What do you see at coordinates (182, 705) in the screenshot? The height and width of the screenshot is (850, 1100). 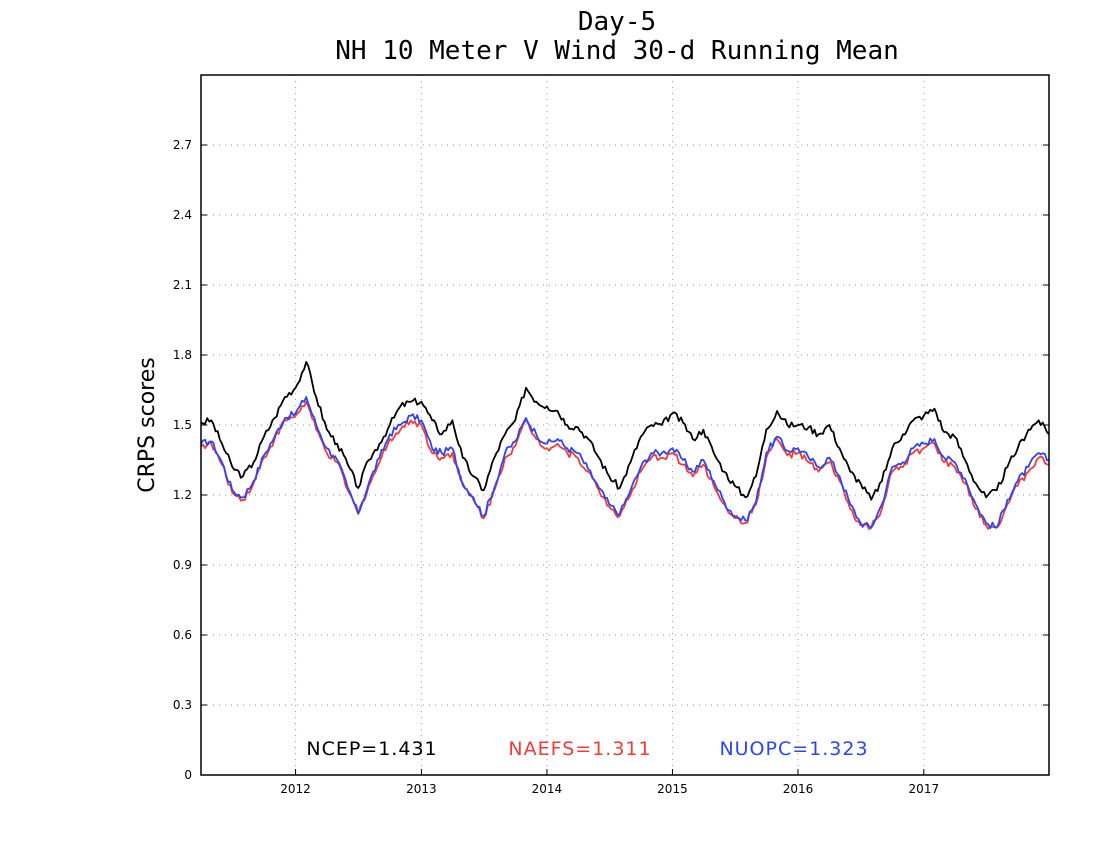 I see `y-tick-label: 0.3` at bounding box center [182, 705].